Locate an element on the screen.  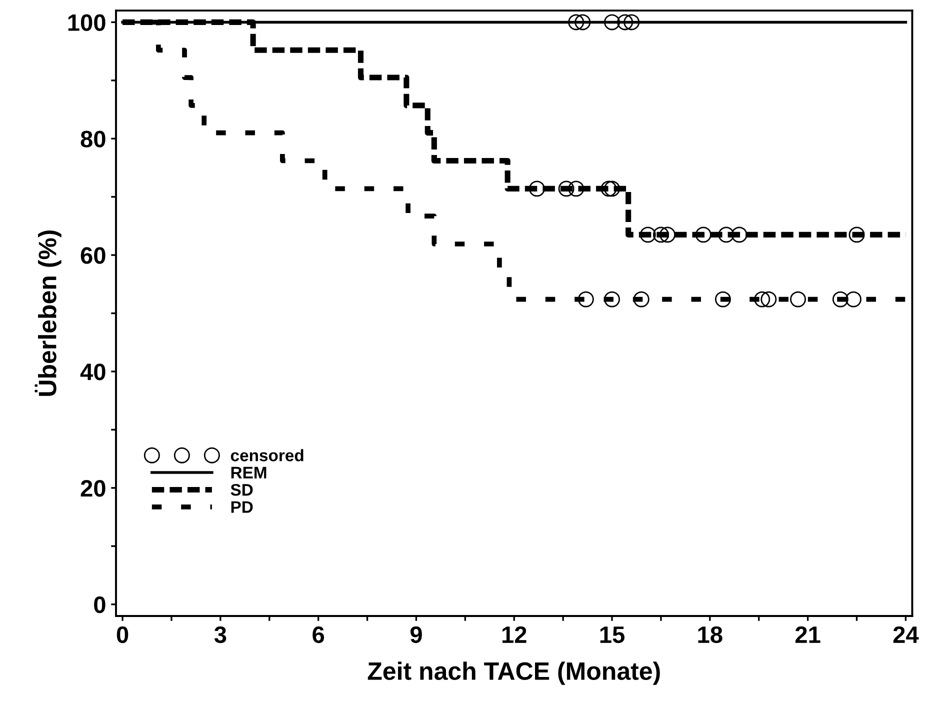
x-axis-title: Zeit nach TACE (Monate) is located at coordinates (514, 673).